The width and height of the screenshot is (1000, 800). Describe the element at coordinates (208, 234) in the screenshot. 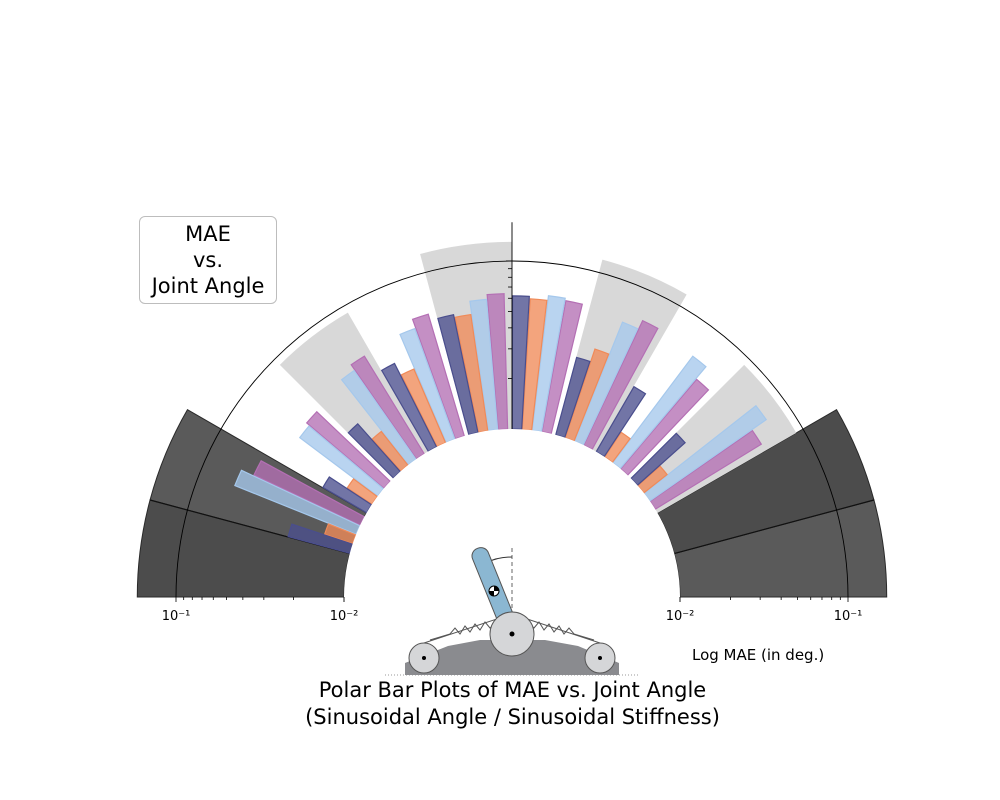

I see `annotation-line-1: MAE` at that location.